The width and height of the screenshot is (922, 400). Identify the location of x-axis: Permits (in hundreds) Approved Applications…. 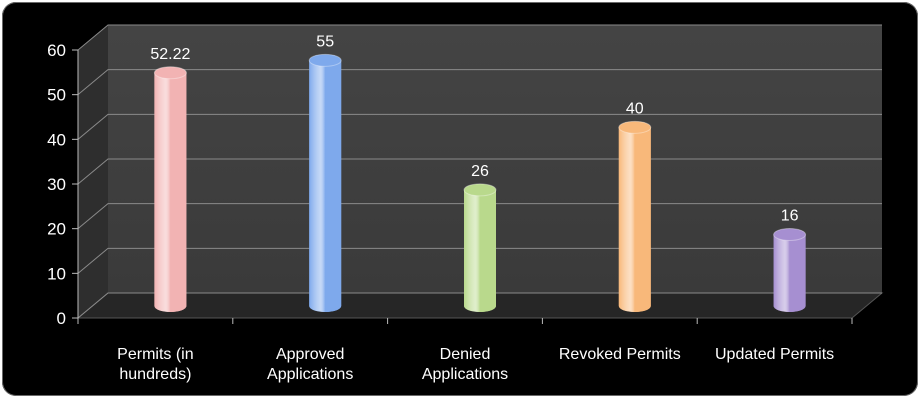
(465, 350).